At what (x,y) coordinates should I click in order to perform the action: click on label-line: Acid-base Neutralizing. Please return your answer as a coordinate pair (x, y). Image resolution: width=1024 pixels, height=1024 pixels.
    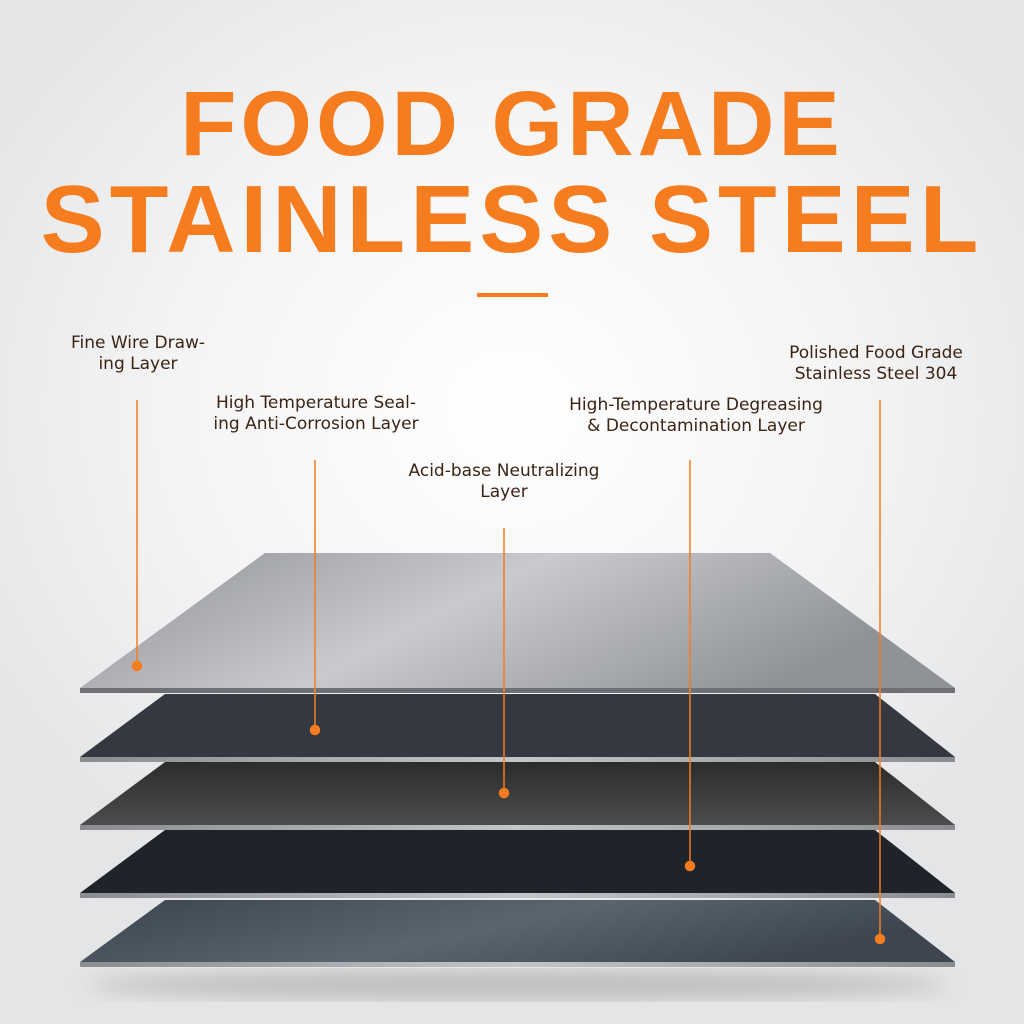
    Looking at the image, I should click on (504, 471).